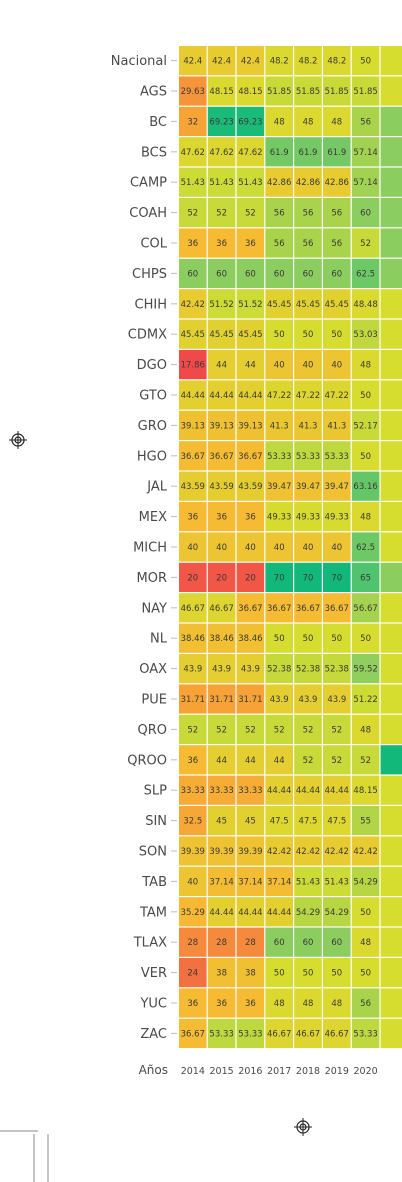  I want to click on cell-value-label: 38.46, so click(193, 639).